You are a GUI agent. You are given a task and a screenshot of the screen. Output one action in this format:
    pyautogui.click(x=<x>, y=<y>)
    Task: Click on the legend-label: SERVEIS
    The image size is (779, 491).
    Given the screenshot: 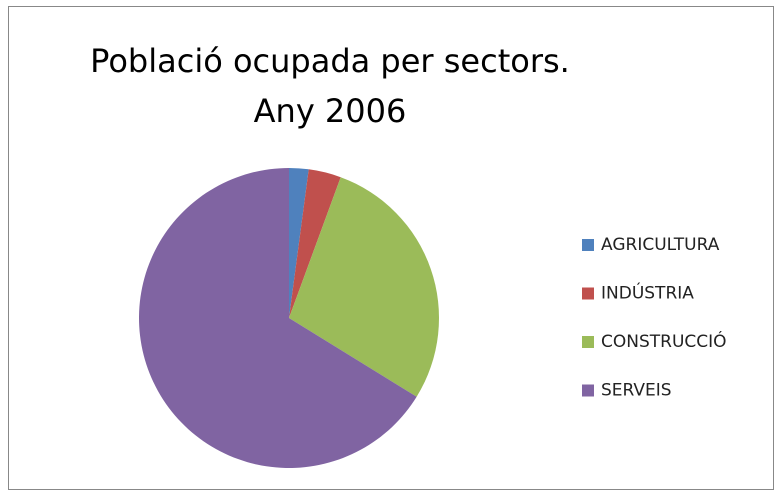 What is the action you would take?
    pyautogui.click(x=636, y=391)
    